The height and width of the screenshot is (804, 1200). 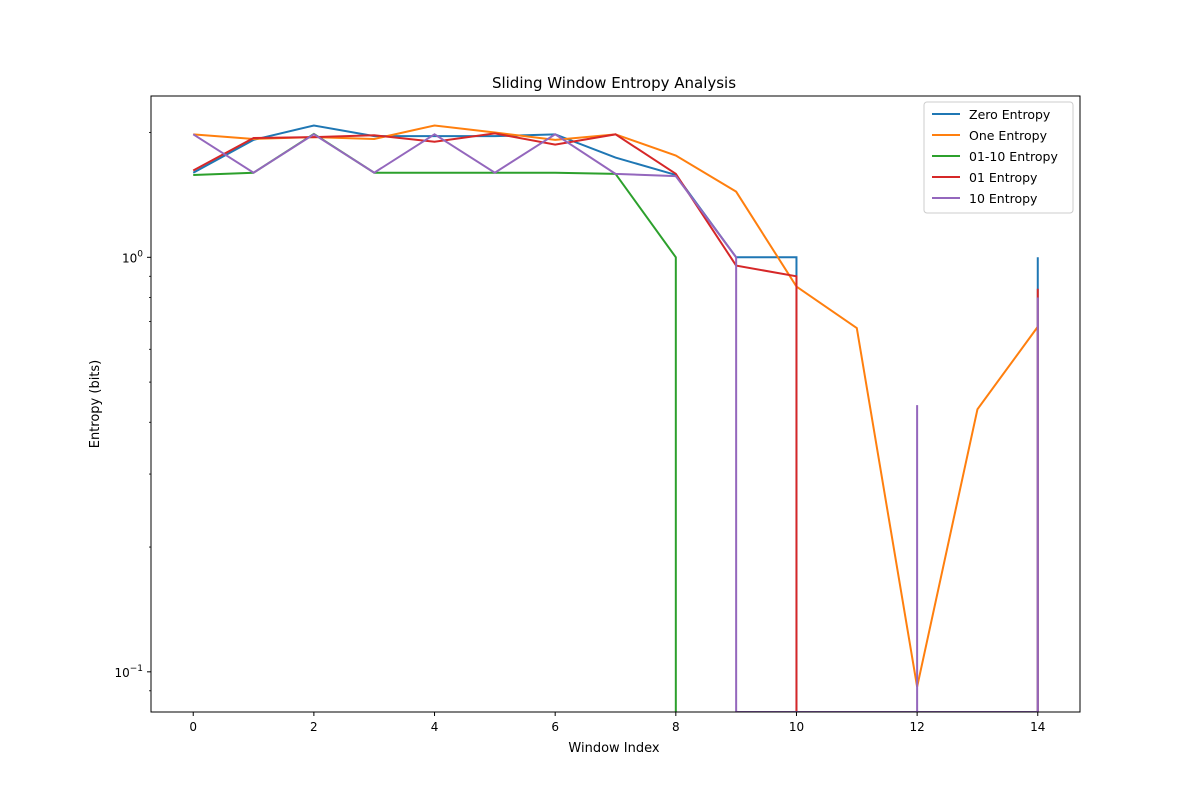 What do you see at coordinates (1008, 135) in the screenshot?
I see `legend-entry: One Entropy` at bounding box center [1008, 135].